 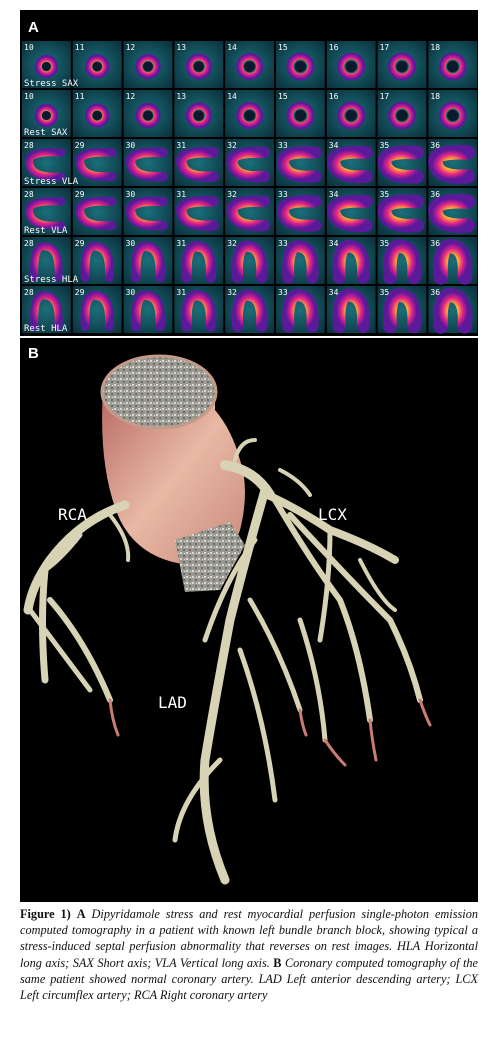 What do you see at coordinates (29, 96) in the screenshot?
I see `slice-number: 10` at bounding box center [29, 96].